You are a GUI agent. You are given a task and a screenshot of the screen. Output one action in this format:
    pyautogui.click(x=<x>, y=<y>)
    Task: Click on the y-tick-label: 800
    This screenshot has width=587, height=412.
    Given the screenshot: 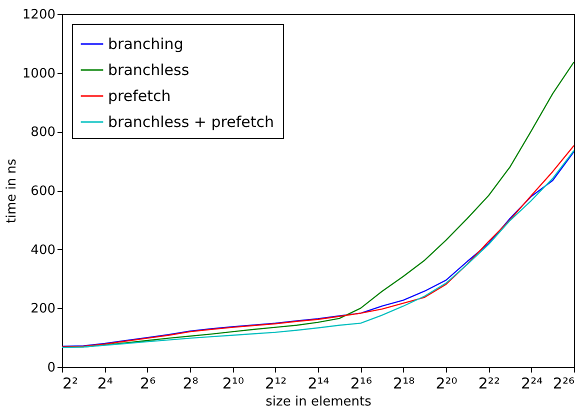 What is the action you would take?
    pyautogui.click(x=43, y=132)
    